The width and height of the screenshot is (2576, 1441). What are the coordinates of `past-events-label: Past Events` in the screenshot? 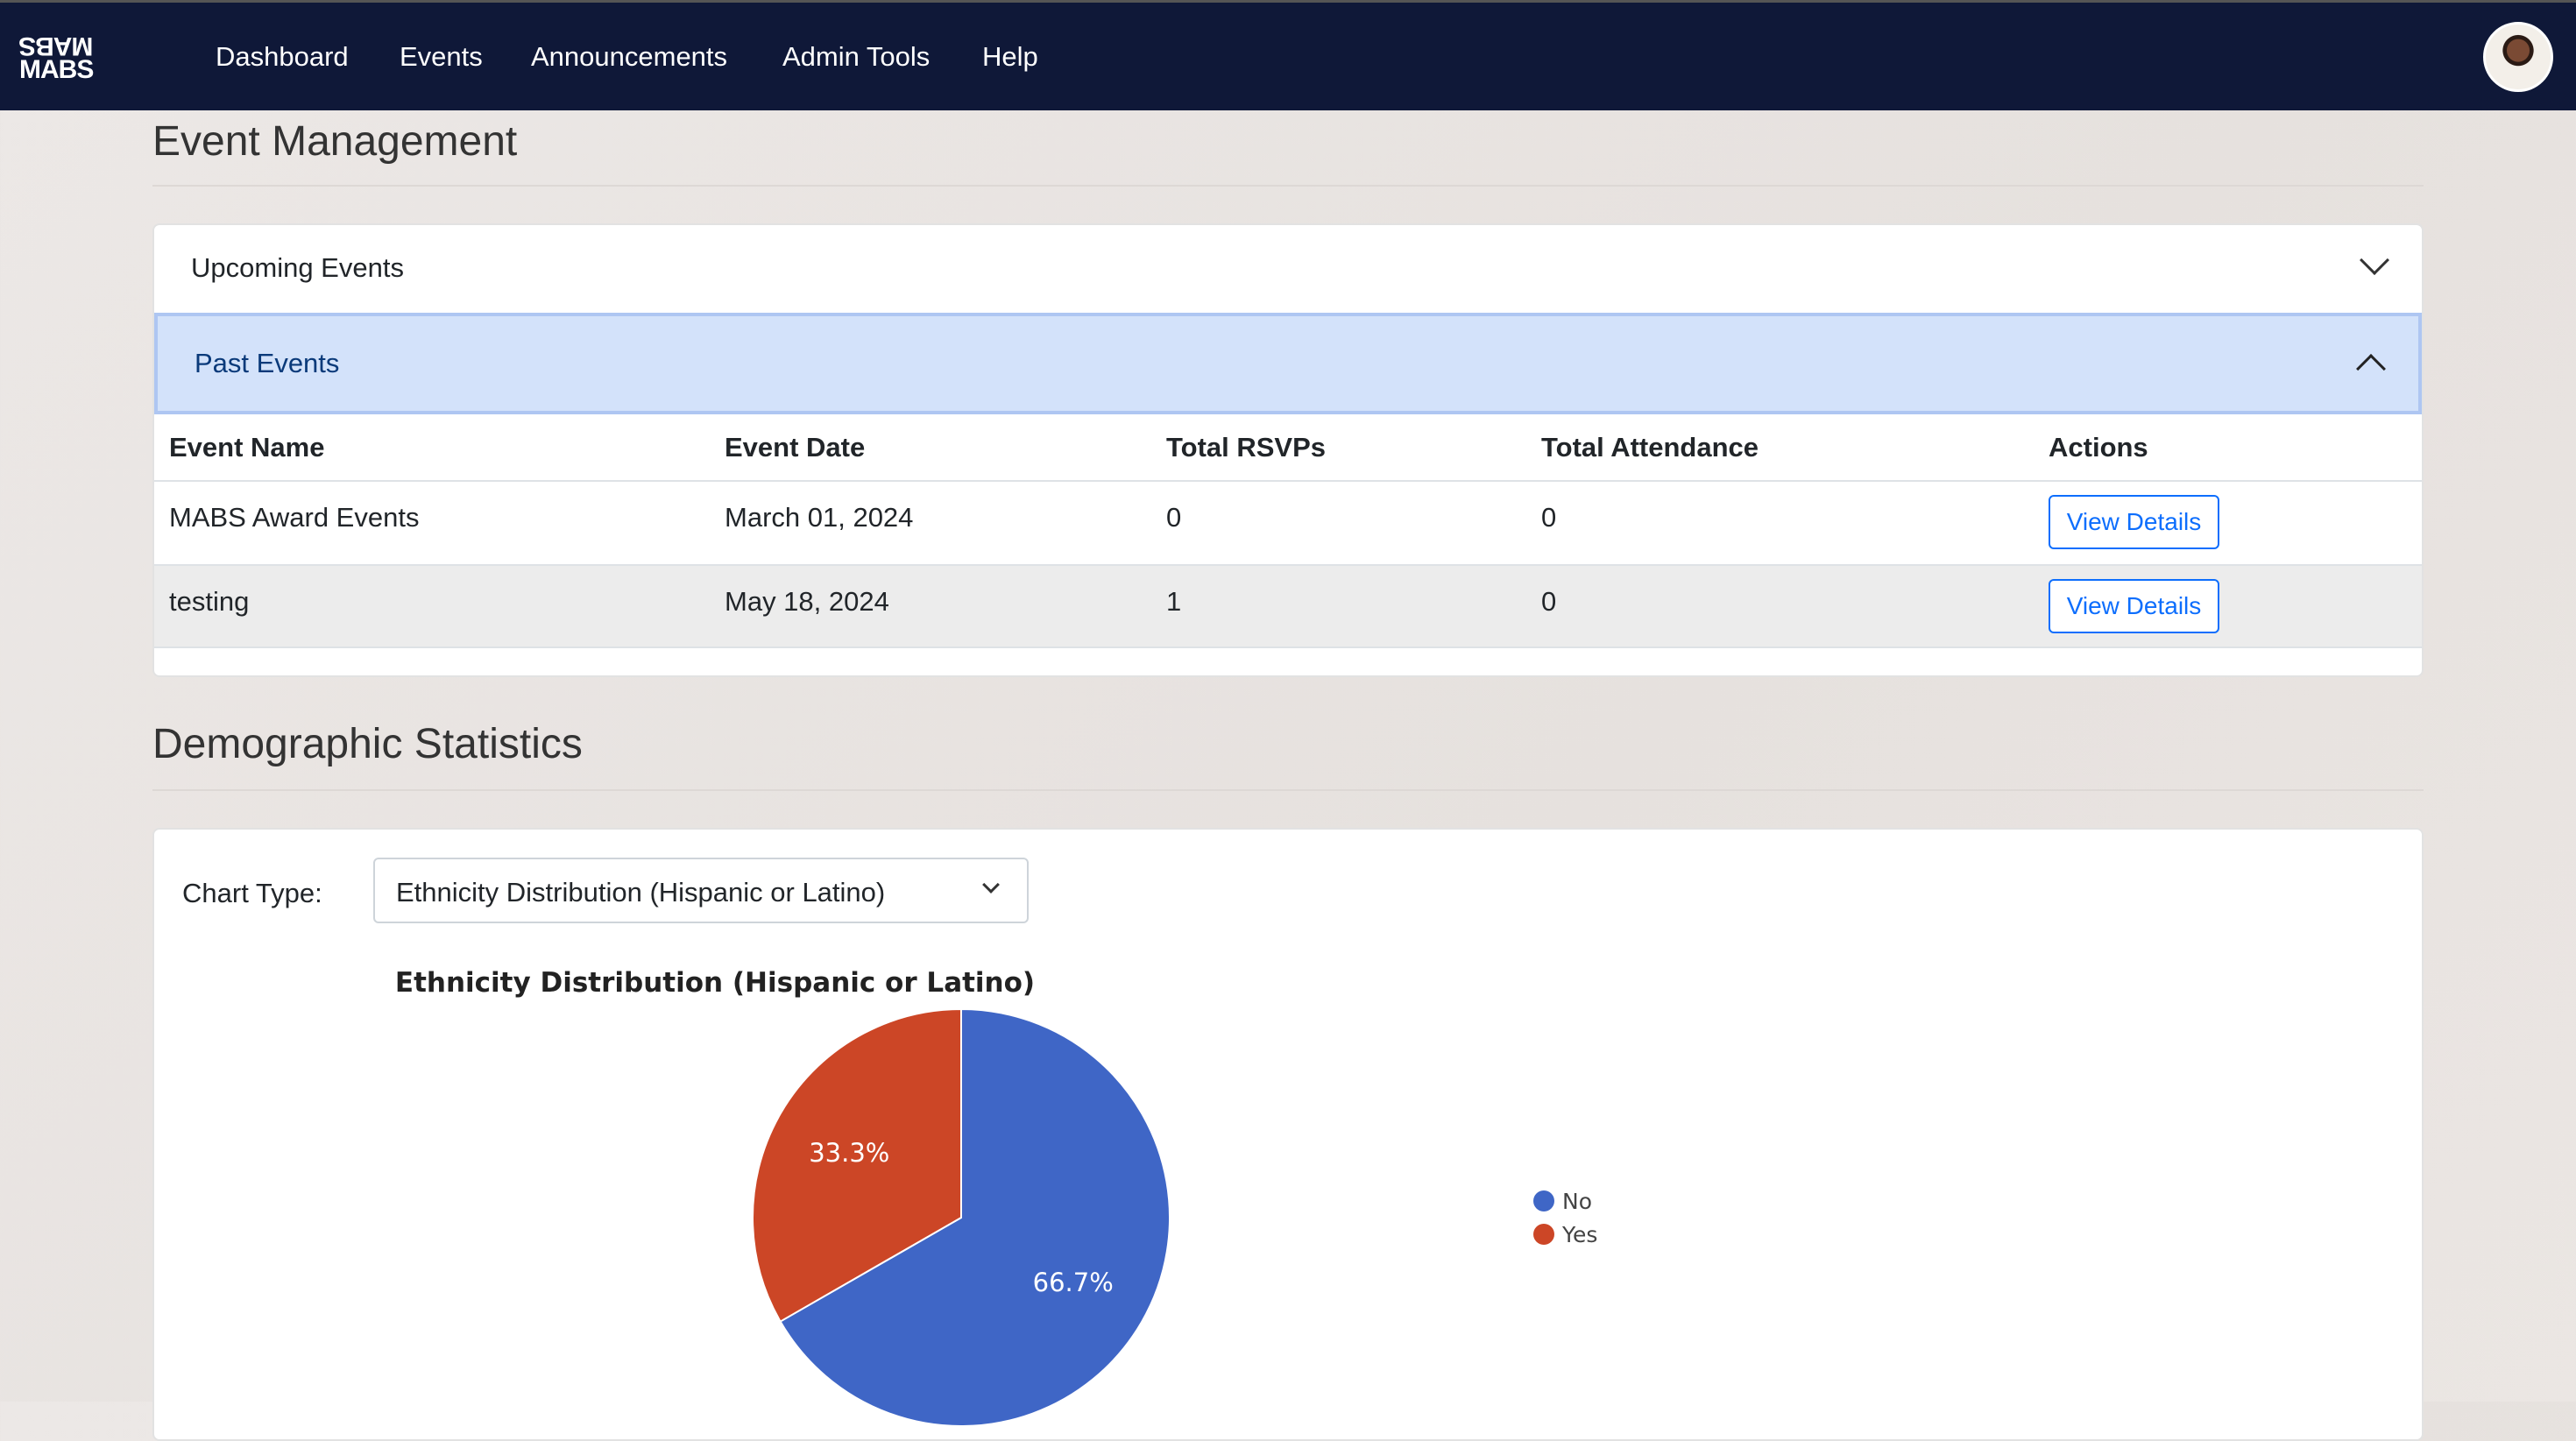 It's located at (267, 363).